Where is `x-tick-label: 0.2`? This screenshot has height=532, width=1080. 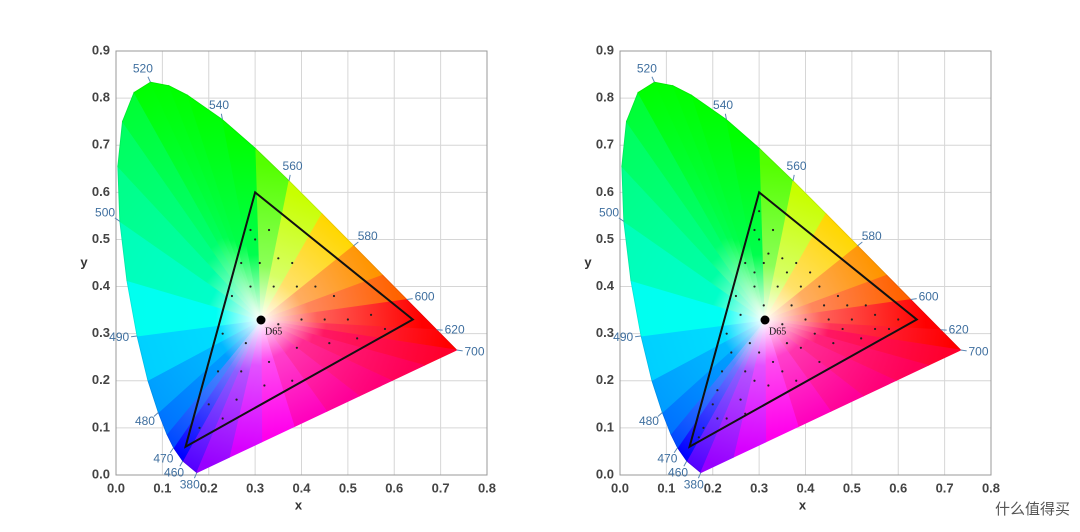
x-tick-label: 0.2 is located at coordinates (713, 487).